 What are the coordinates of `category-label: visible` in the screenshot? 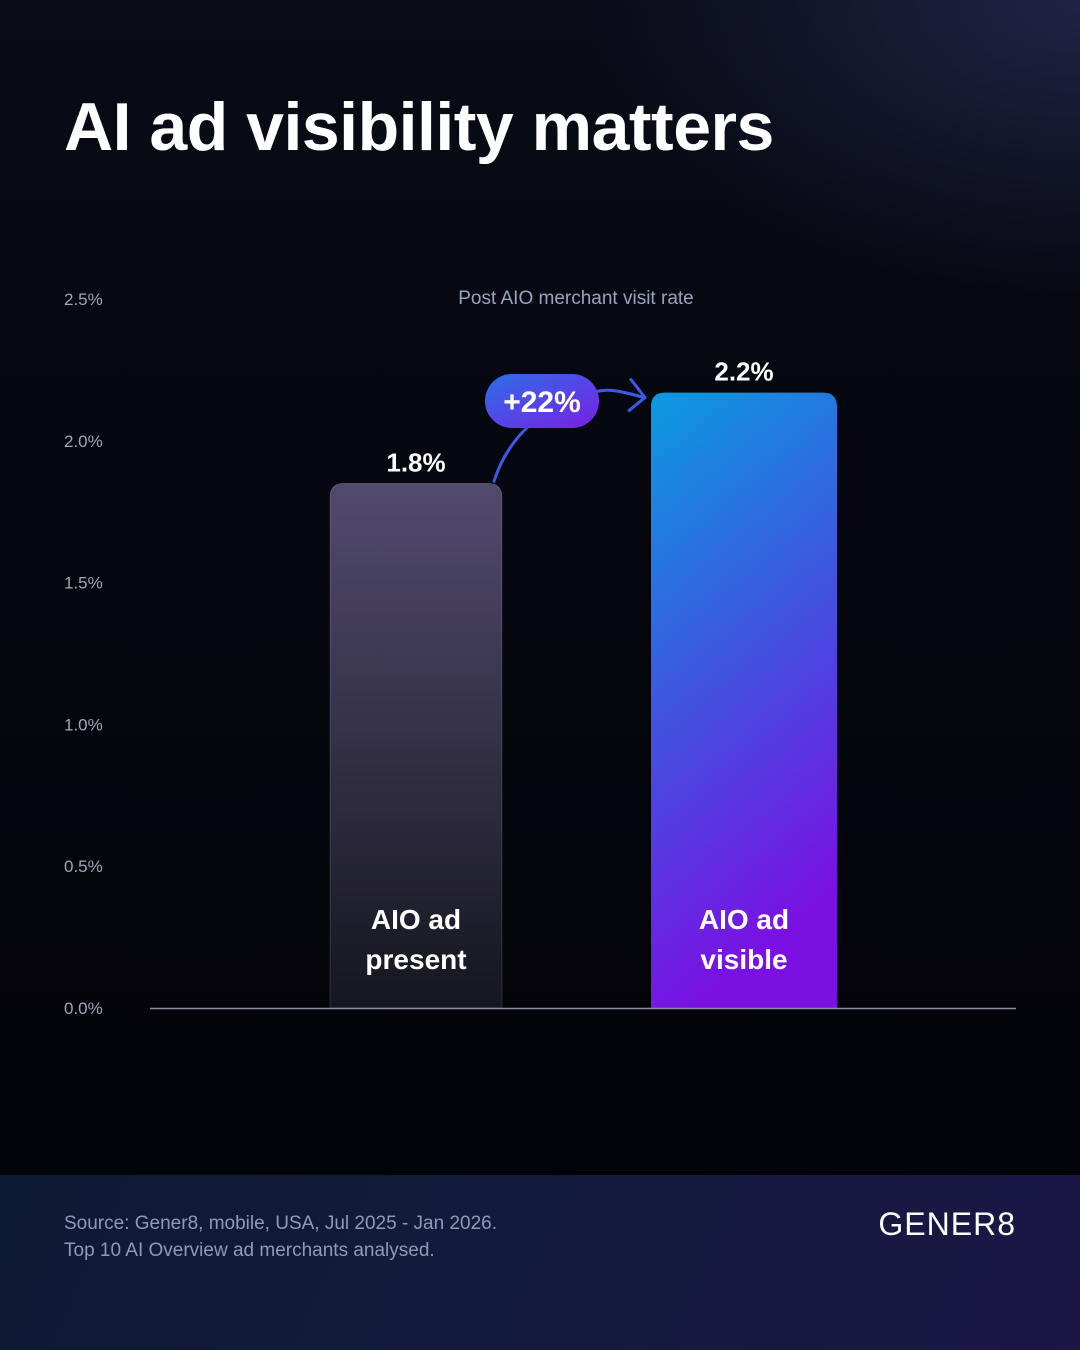 It's located at (743, 959).